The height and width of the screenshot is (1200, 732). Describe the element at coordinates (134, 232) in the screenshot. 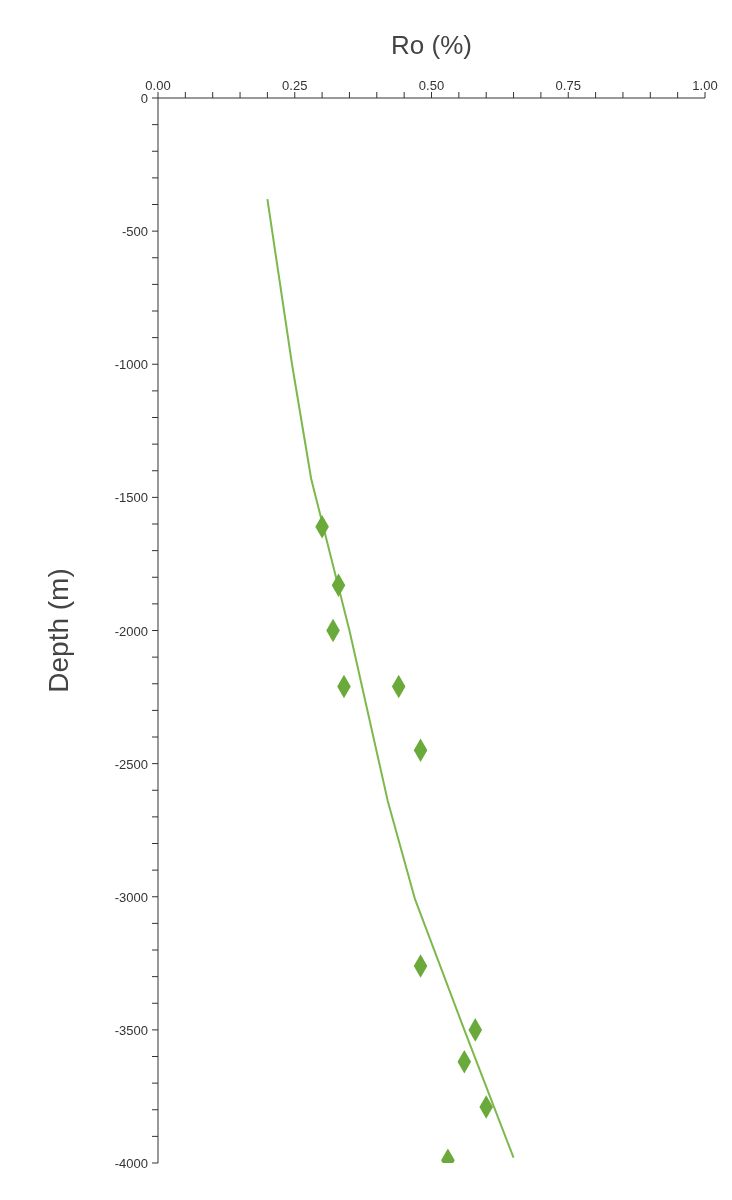

I see `y-tick-label: -500` at that location.